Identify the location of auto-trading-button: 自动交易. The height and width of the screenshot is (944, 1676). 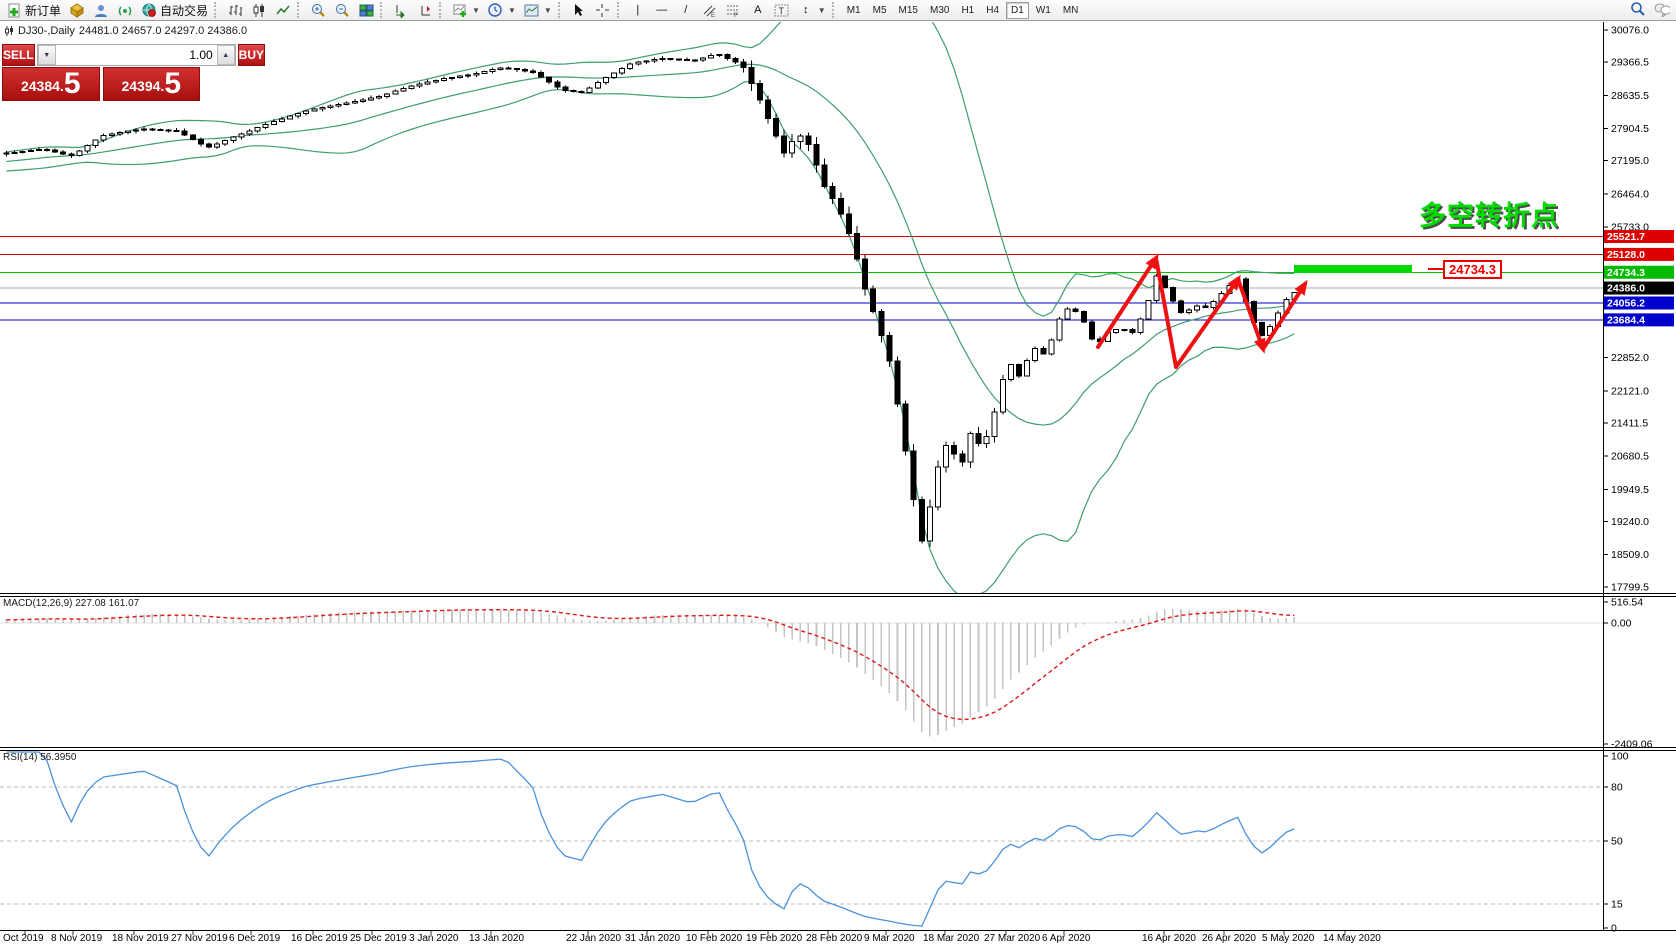
(174, 10).